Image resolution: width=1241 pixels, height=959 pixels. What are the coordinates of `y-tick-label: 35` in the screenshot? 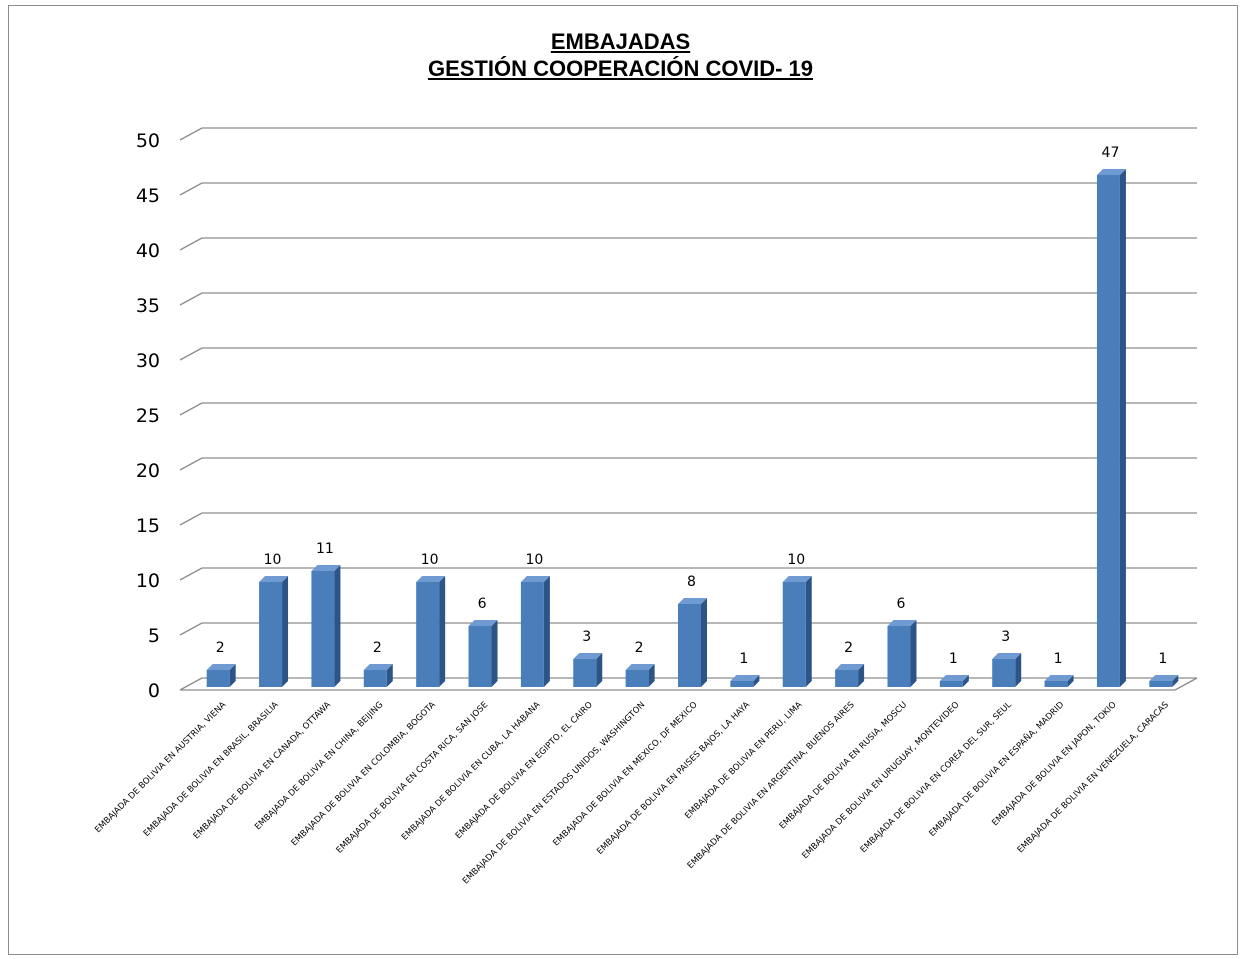 It's located at (148, 306).